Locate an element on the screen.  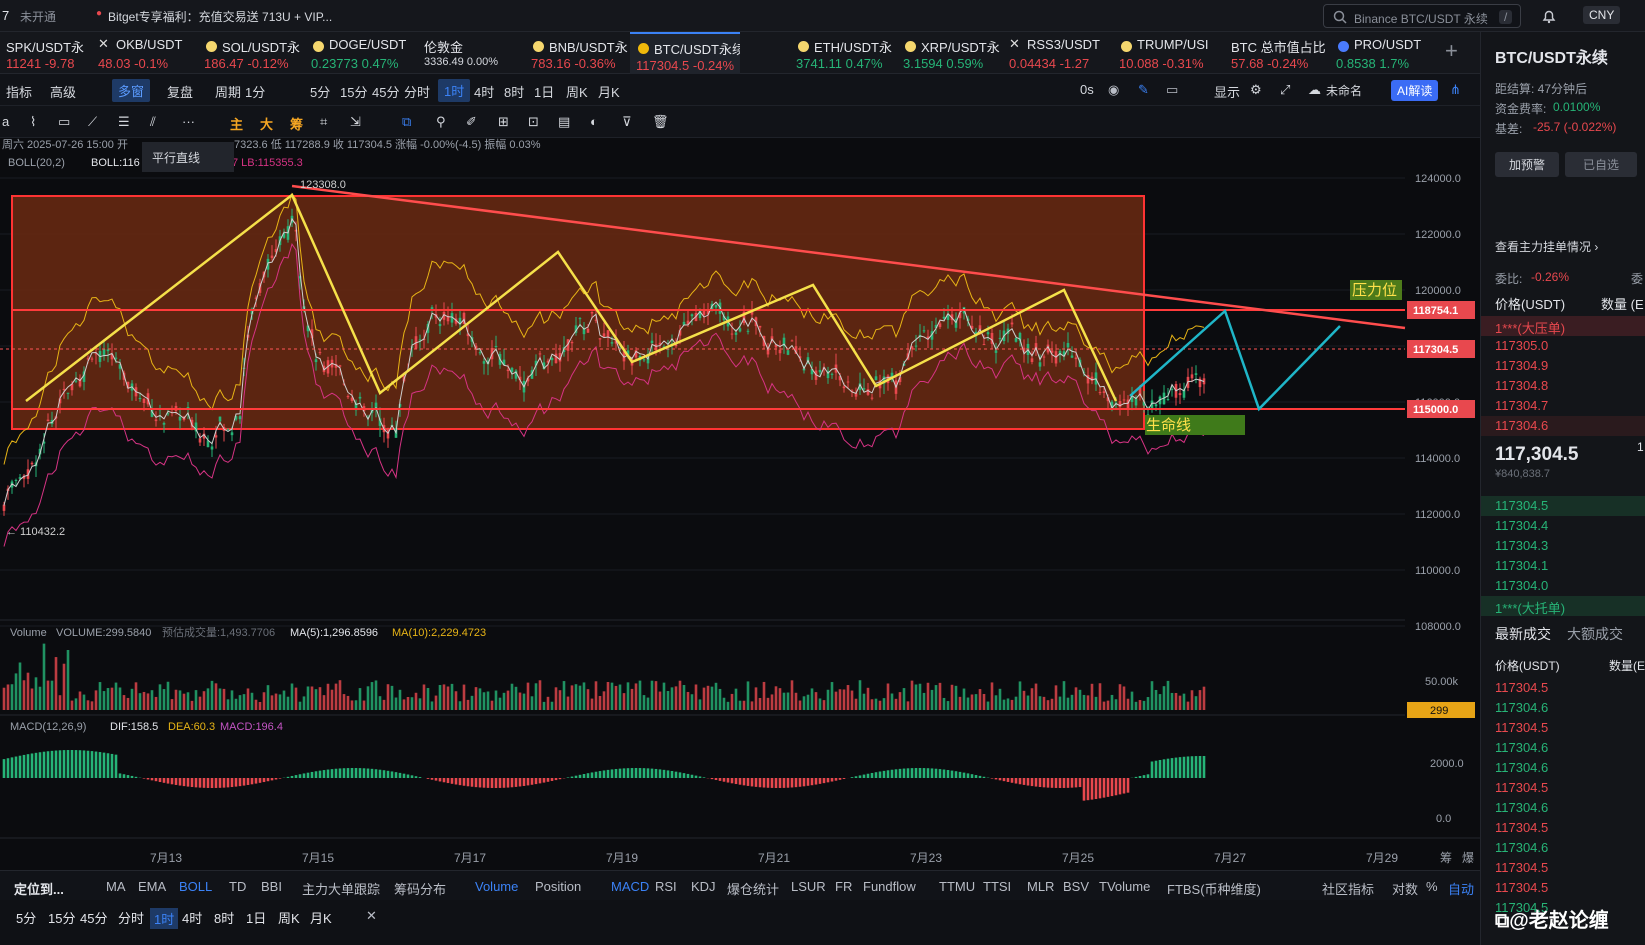
eye-icon: ◐ is located at coordinates (594, 121).